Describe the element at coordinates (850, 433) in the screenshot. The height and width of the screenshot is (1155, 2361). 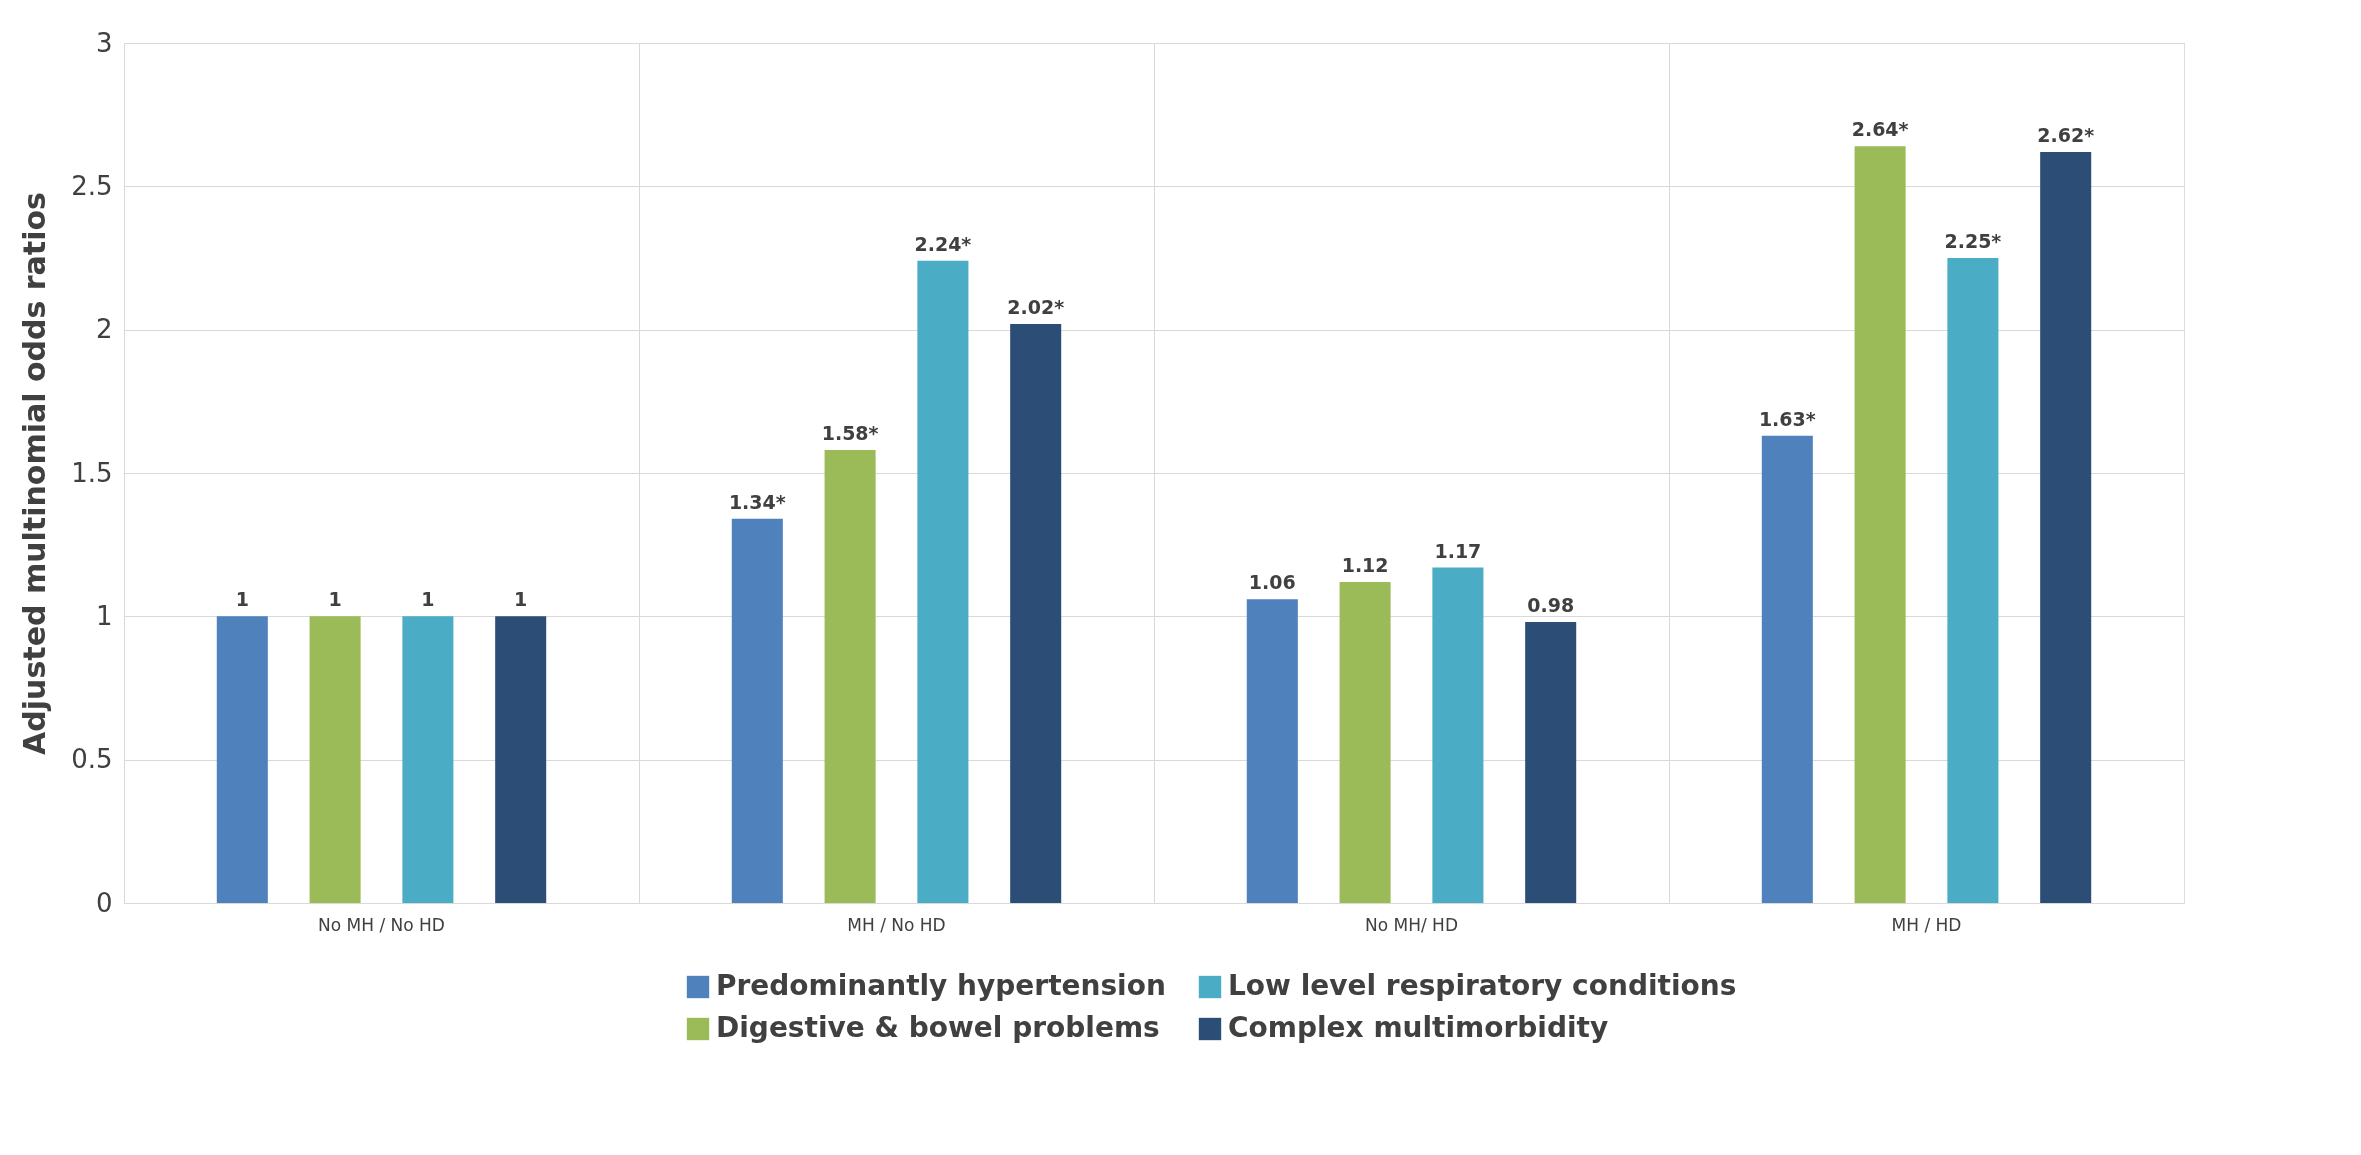
I see `data-label: 1.58*` at that location.